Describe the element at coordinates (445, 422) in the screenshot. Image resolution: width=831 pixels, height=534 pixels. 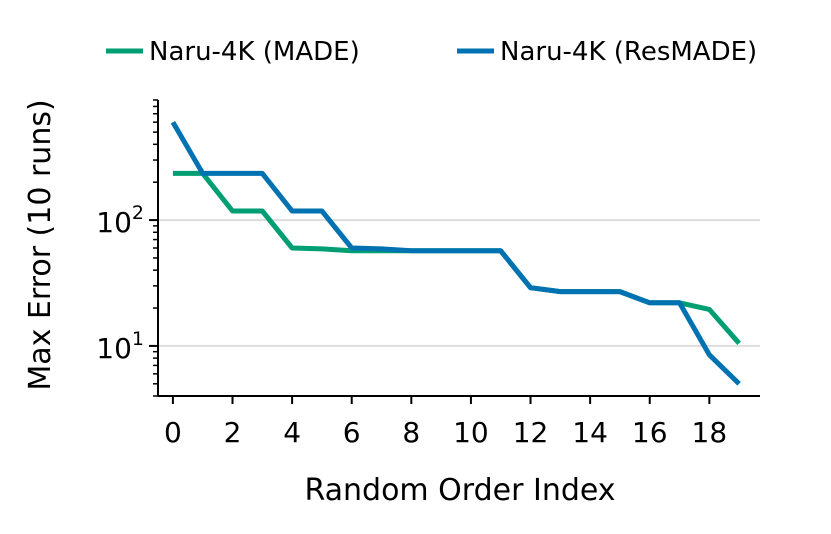
I see `x-ticks: 0 2 4 6 8 10 12 14 16 18` at that location.